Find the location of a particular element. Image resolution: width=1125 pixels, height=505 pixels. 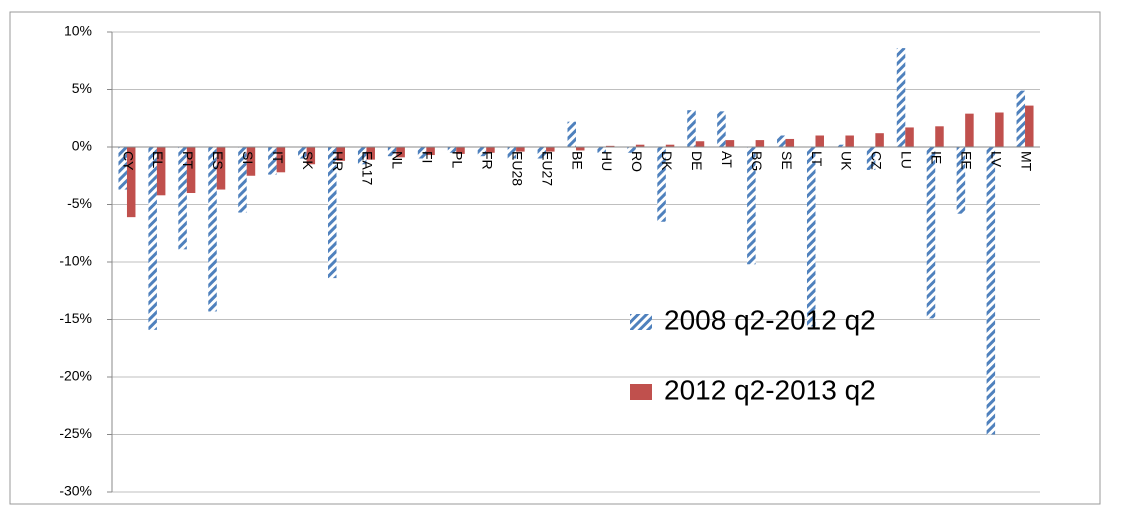

y-tick-label: -30% is located at coordinates (75, 491).